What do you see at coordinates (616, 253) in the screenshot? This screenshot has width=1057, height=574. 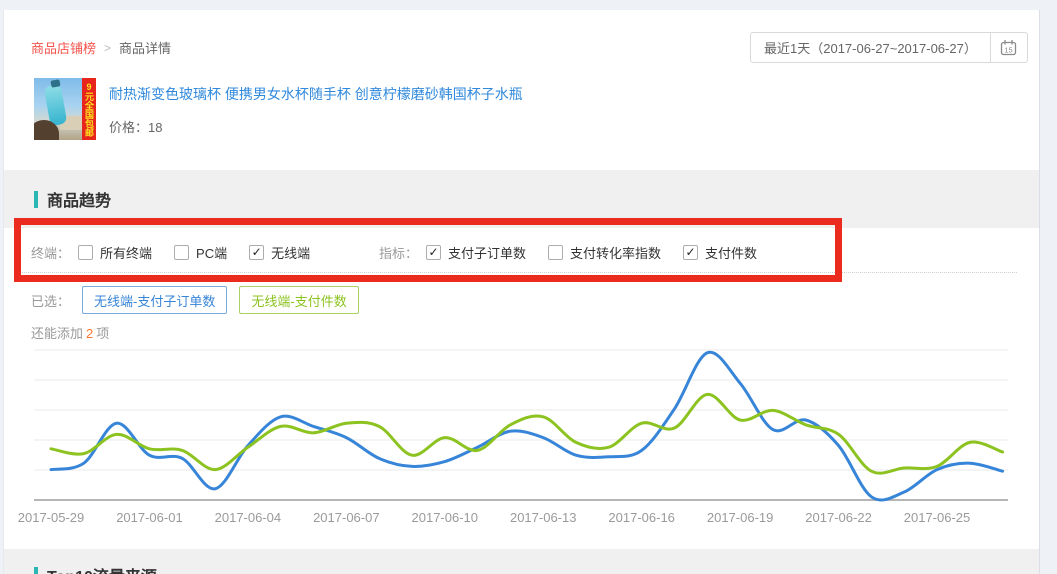 I see `metric-label-1: 支付转化率指数` at bounding box center [616, 253].